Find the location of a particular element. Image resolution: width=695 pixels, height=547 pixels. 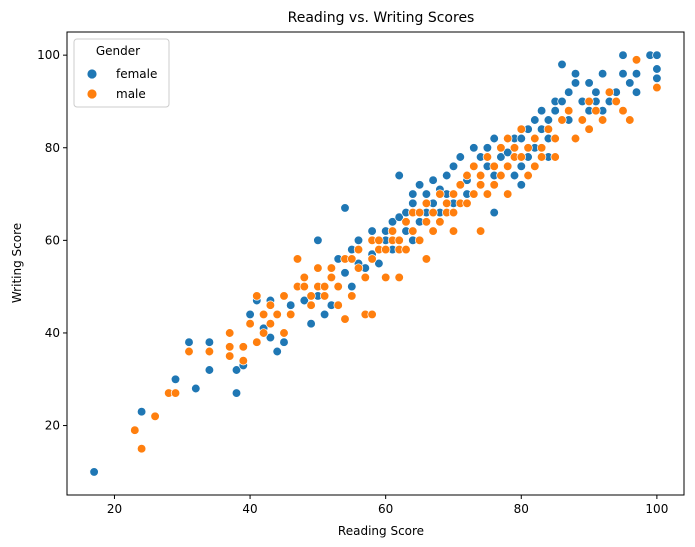

legend: Gender female male is located at coordinates (121, 73).